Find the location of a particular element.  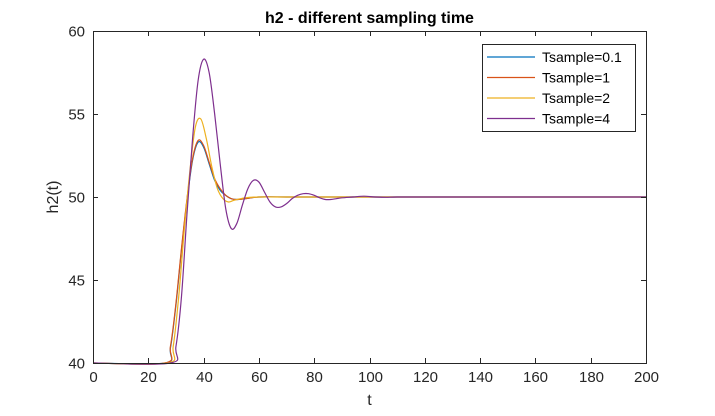

y-tick-label: 50 is located at coordinates (76, 198).